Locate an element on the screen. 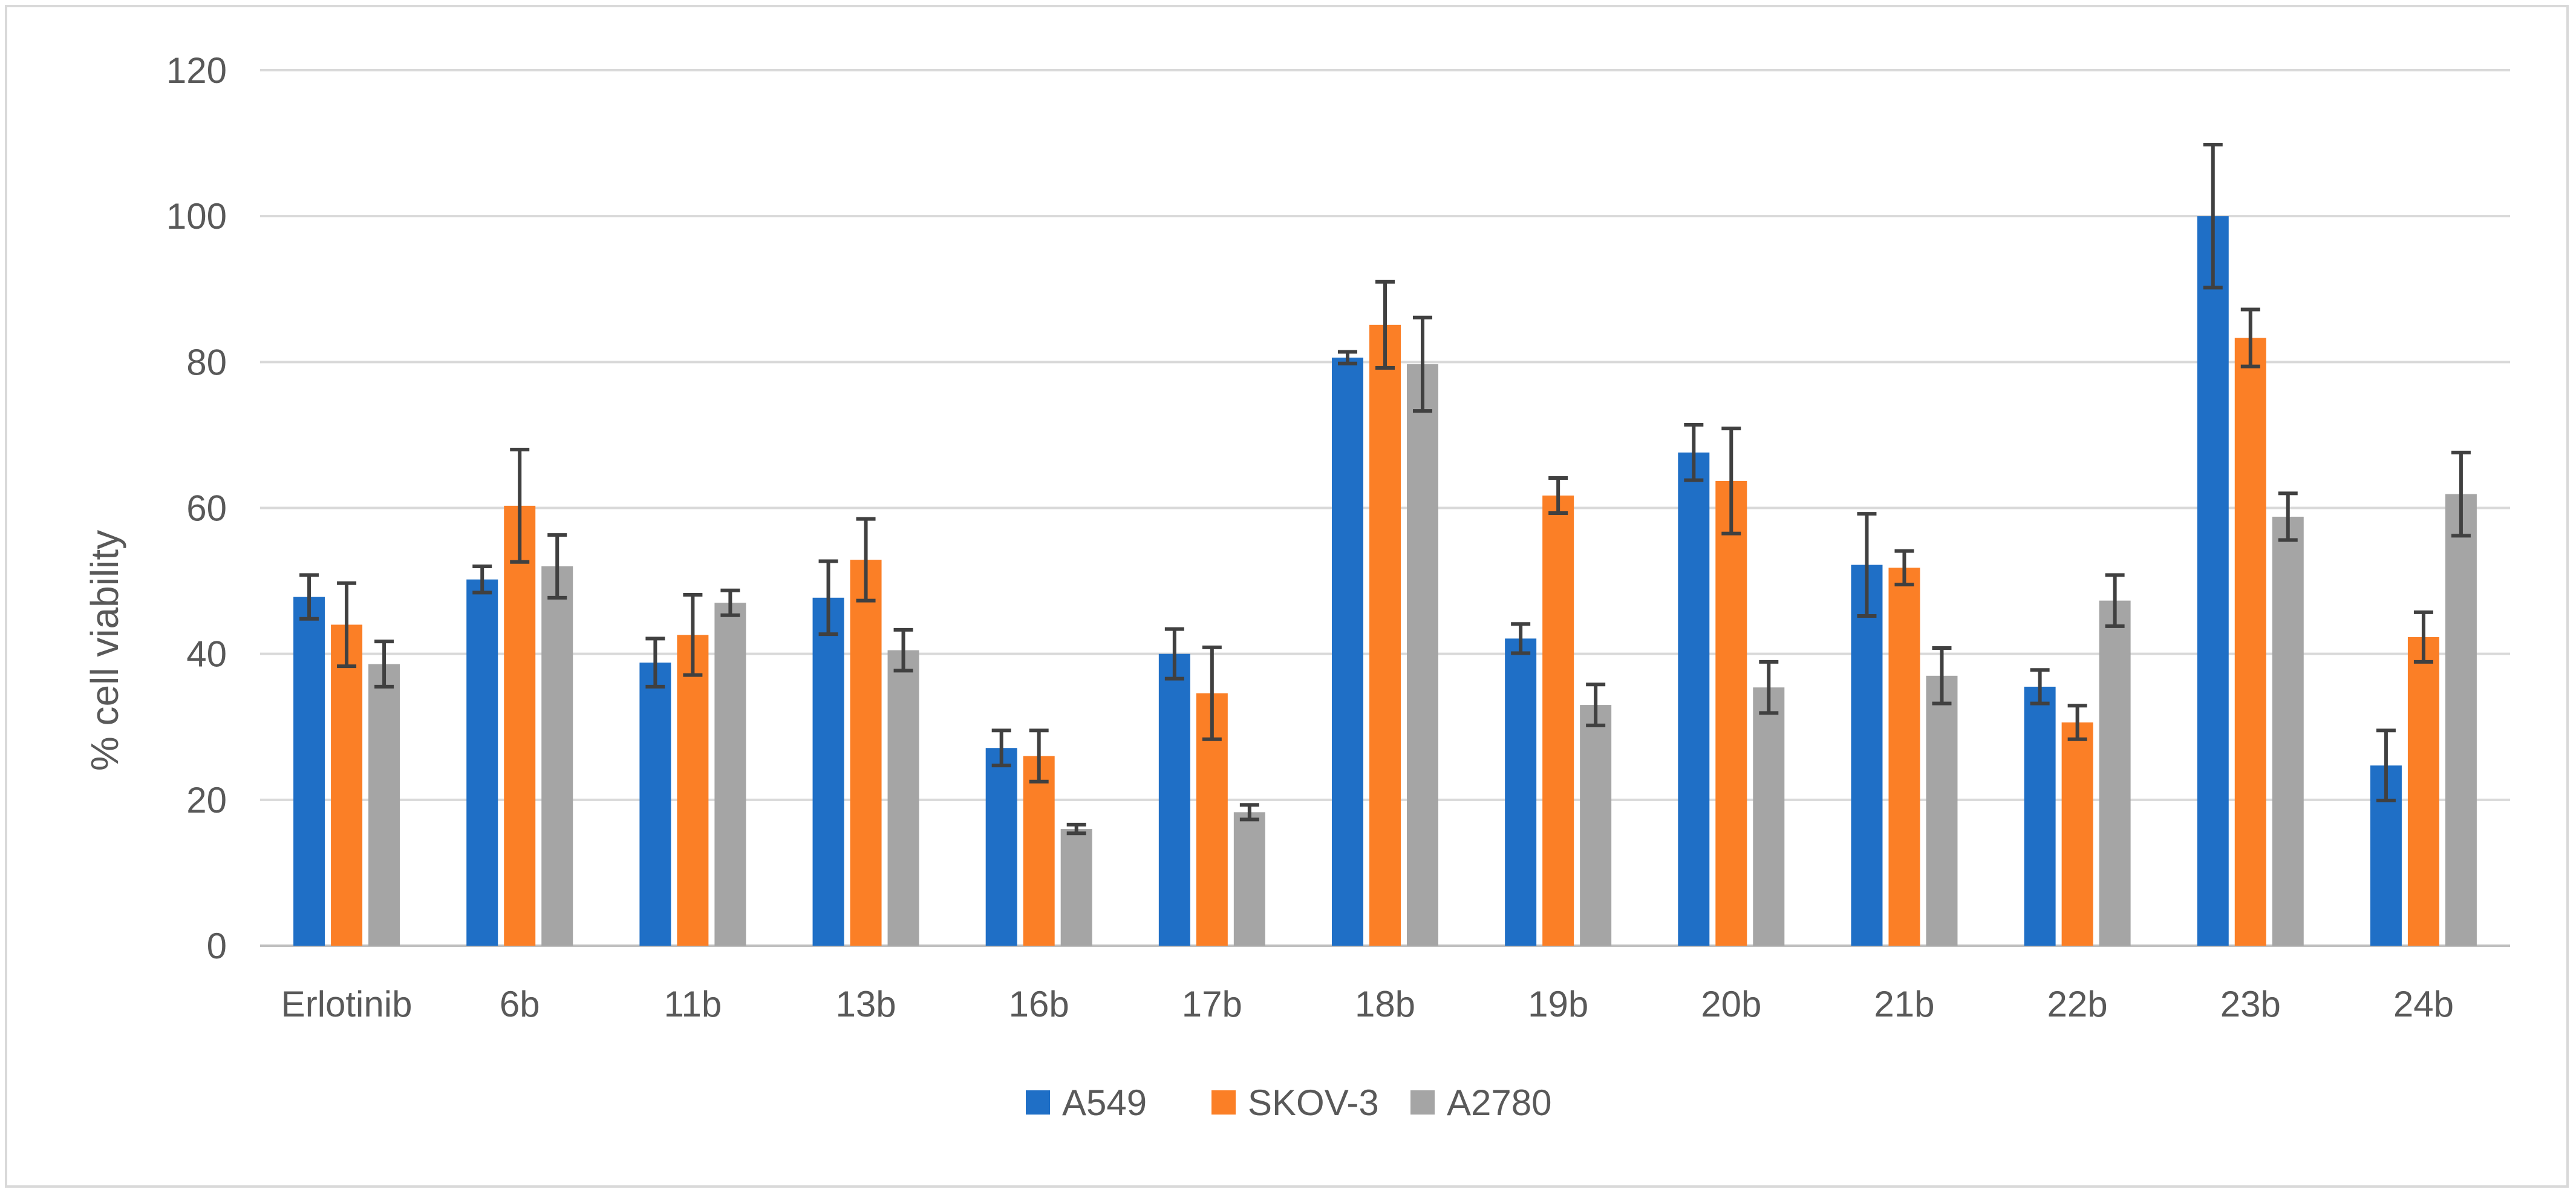 The image size is (2576, 1195). bar-a549-16b is located at coordinates (1001, 847).